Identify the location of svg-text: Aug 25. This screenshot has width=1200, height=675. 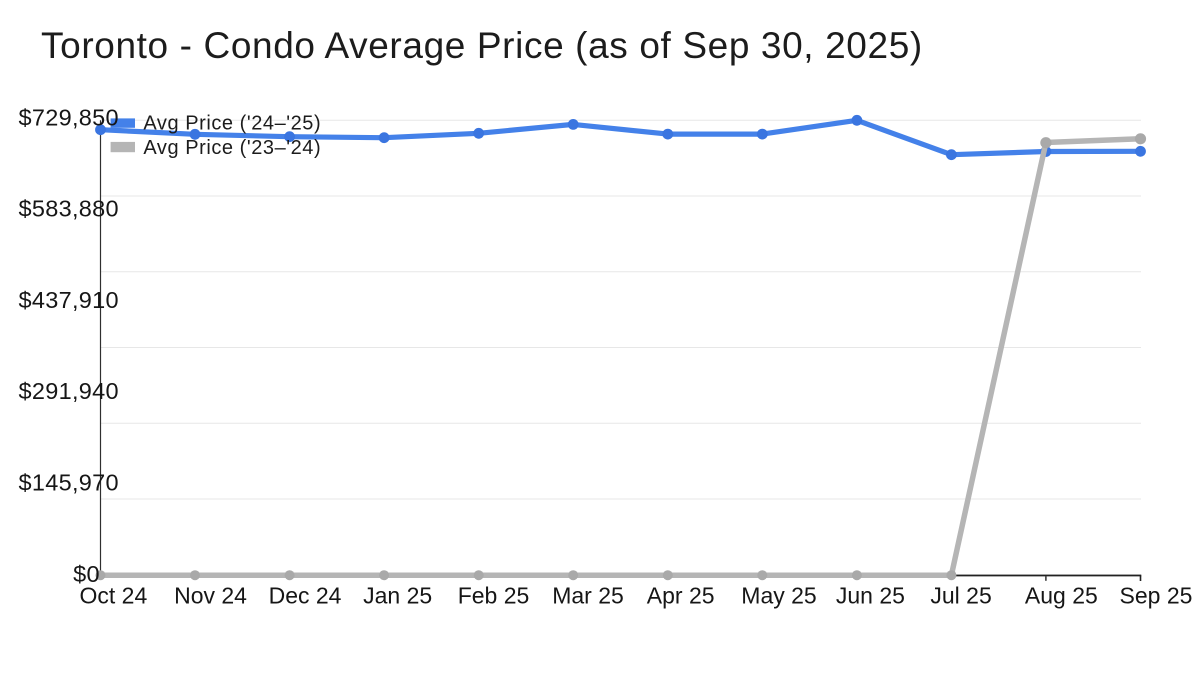
(1061, 595).